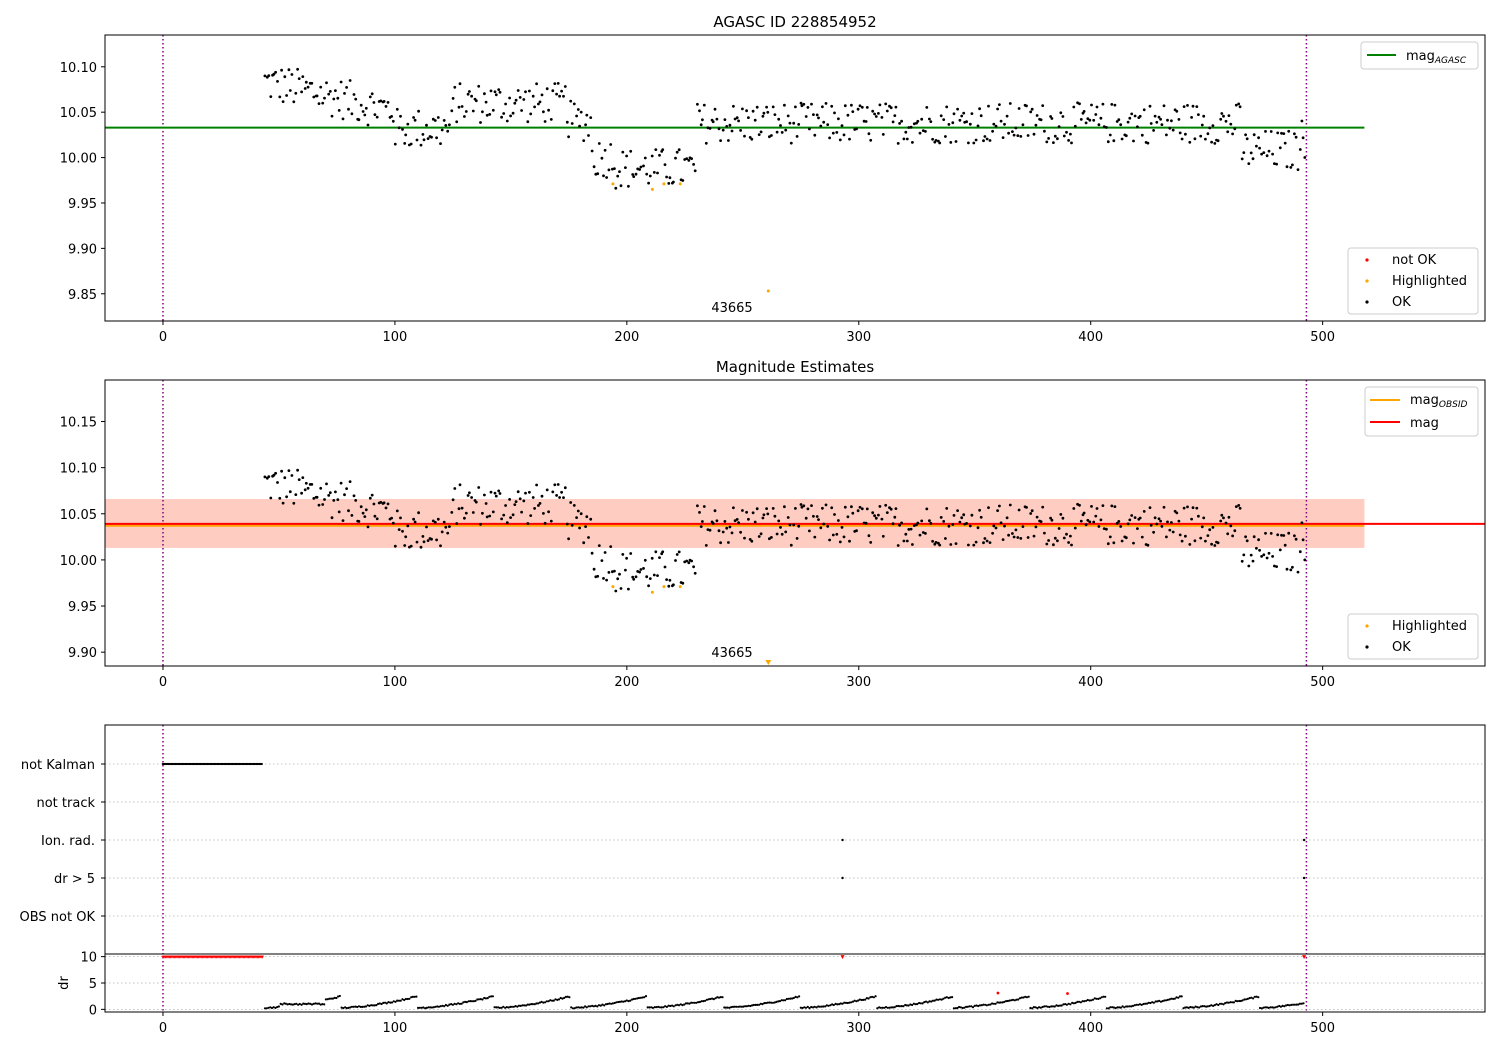 Image resolution: width=1500 pixels, height=1050 pixels. Describe the element at coordinates (163, 682) in the screenshot. I see `x-tick-label: 0` at that location.